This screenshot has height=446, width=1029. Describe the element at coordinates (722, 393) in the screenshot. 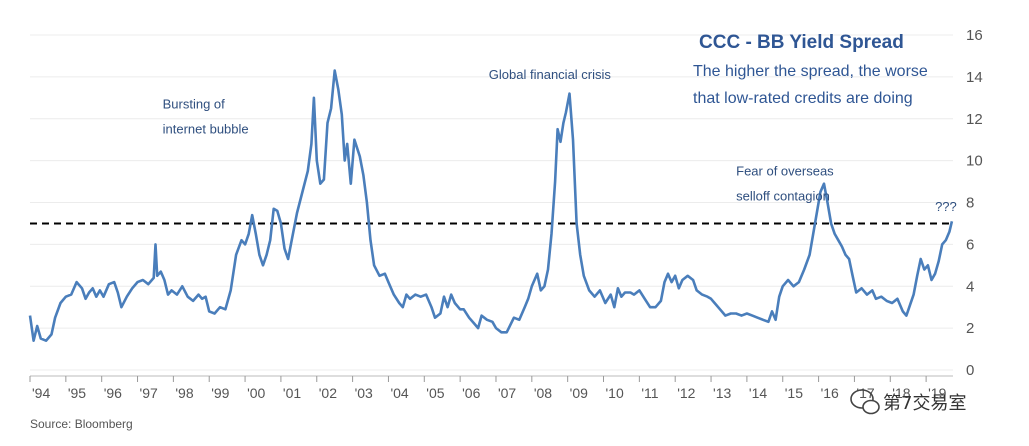

I see `x-tick-label: '13` at that location.